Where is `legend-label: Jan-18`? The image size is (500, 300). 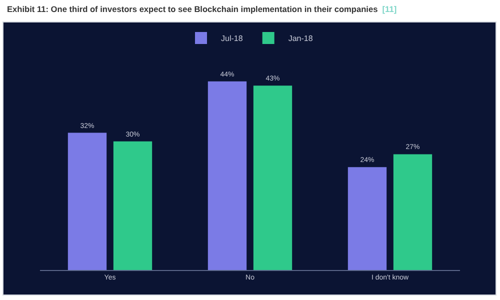
legend-label: Jan-18 is located at coordinates (301, 39).